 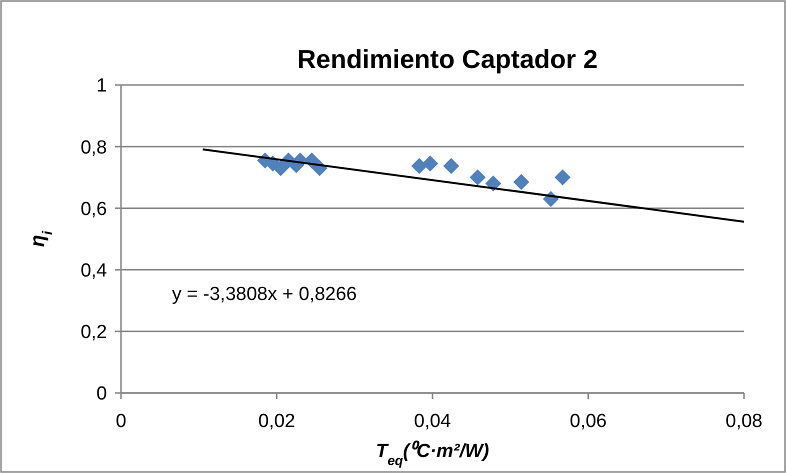 I want to click on y-tick-label: 0,4, so click(x=94, y=271).